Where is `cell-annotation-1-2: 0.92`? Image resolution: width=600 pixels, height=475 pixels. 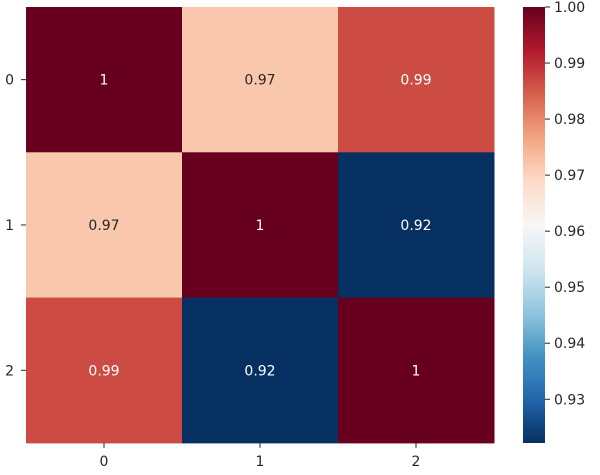
cell-annotation-1-2: 0.92 is located at coordinates (415, 226).